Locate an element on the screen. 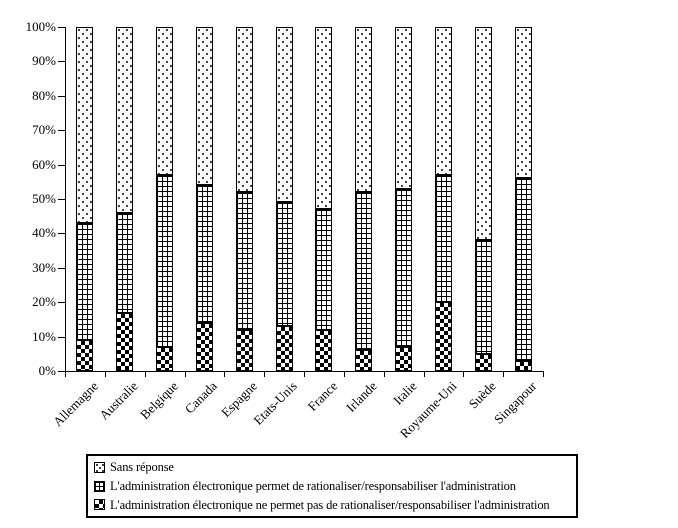 The image size is (678, 528). x-axis-category-label: Singapour is located at coordinates (514, 402).